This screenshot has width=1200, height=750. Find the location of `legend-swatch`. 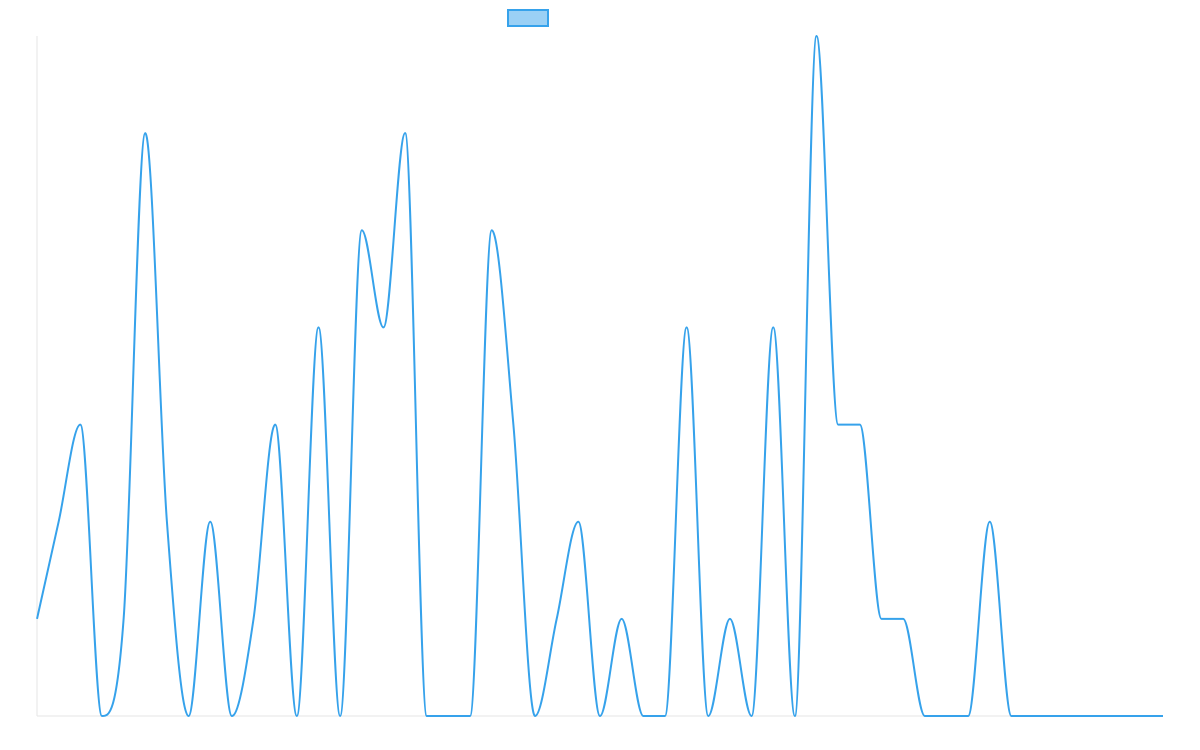

legend-swatch is located at coordinates (528, 18).